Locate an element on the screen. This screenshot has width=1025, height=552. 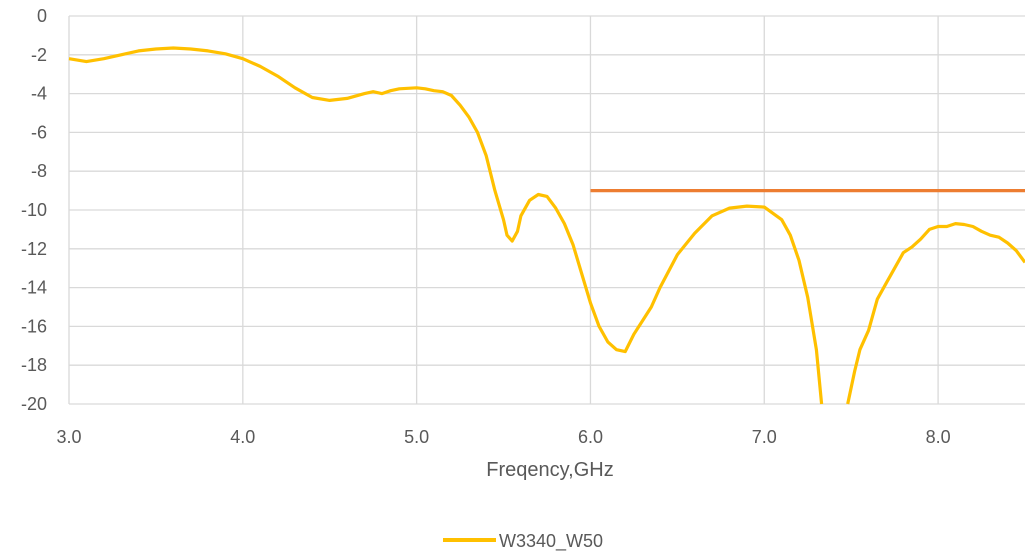
y-tick-label: -12 is located at coordinates (34, 249).